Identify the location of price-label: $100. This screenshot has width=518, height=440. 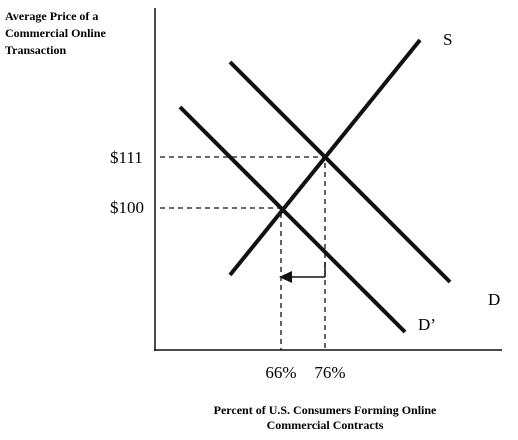
(127, 207).